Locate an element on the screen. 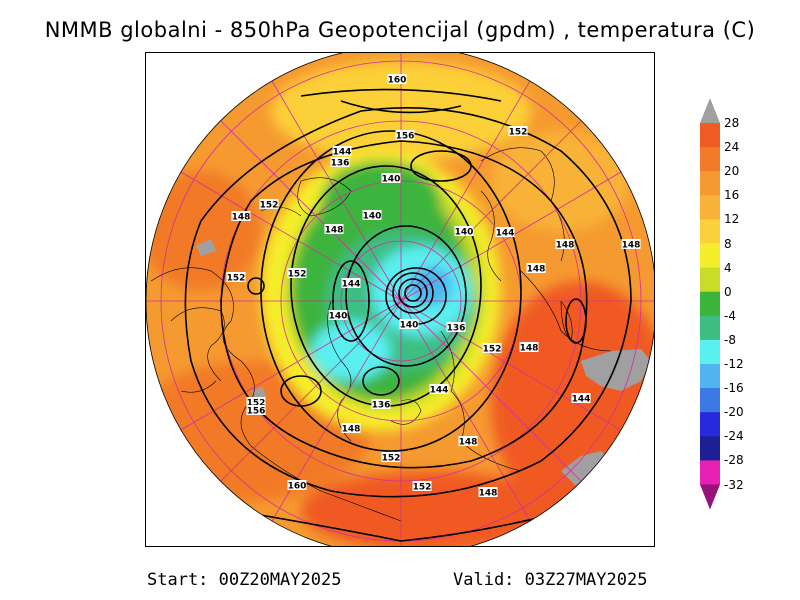 The height and width of the screenshot is (600, 800). colorbar-label: -12 is located at coordinates (734, 364).